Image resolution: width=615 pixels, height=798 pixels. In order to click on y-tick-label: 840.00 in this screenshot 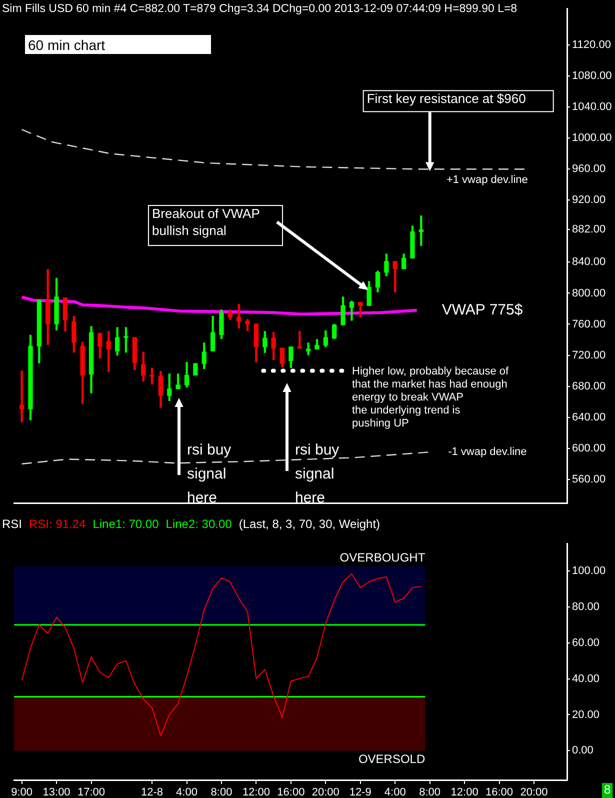, I will do `click(589, 262)`.